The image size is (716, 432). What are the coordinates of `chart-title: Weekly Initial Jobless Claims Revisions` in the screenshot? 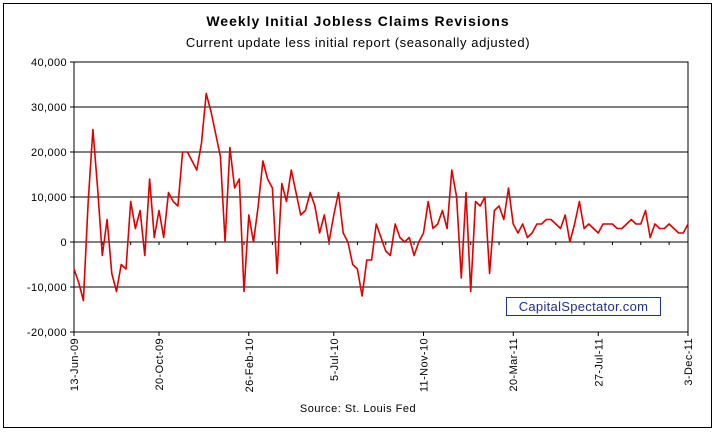 It's located at (358, 21).